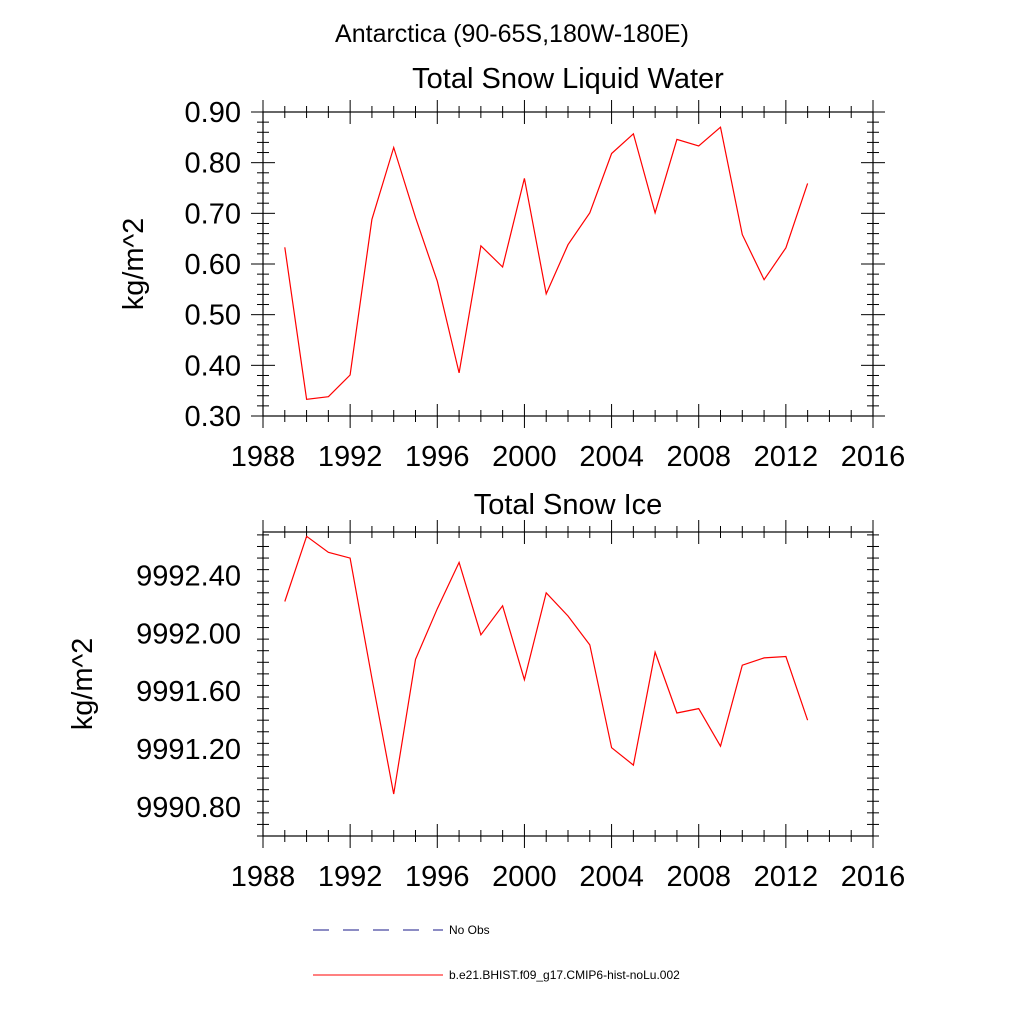 The height and width of the screenshot is (1024, 1024). Describe the element at coordinates (213, 164) in the screenshot. I see `y-tick-label: 0.80` at that location.